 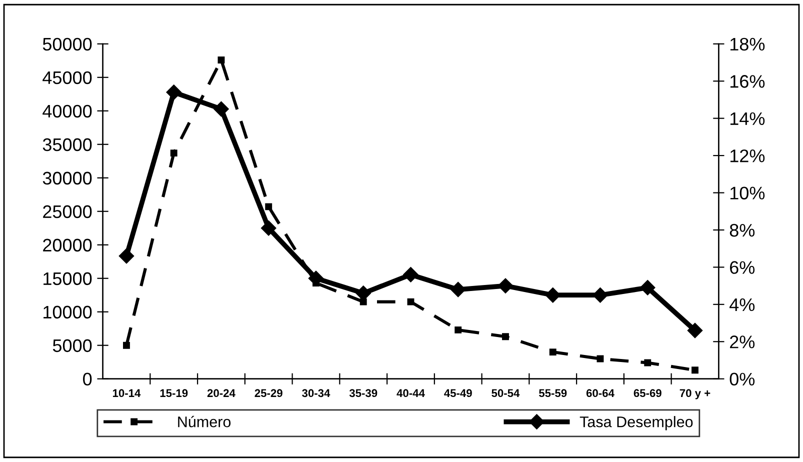 I want to click on y-tick-label: 25000, so click(x=67, y=211).